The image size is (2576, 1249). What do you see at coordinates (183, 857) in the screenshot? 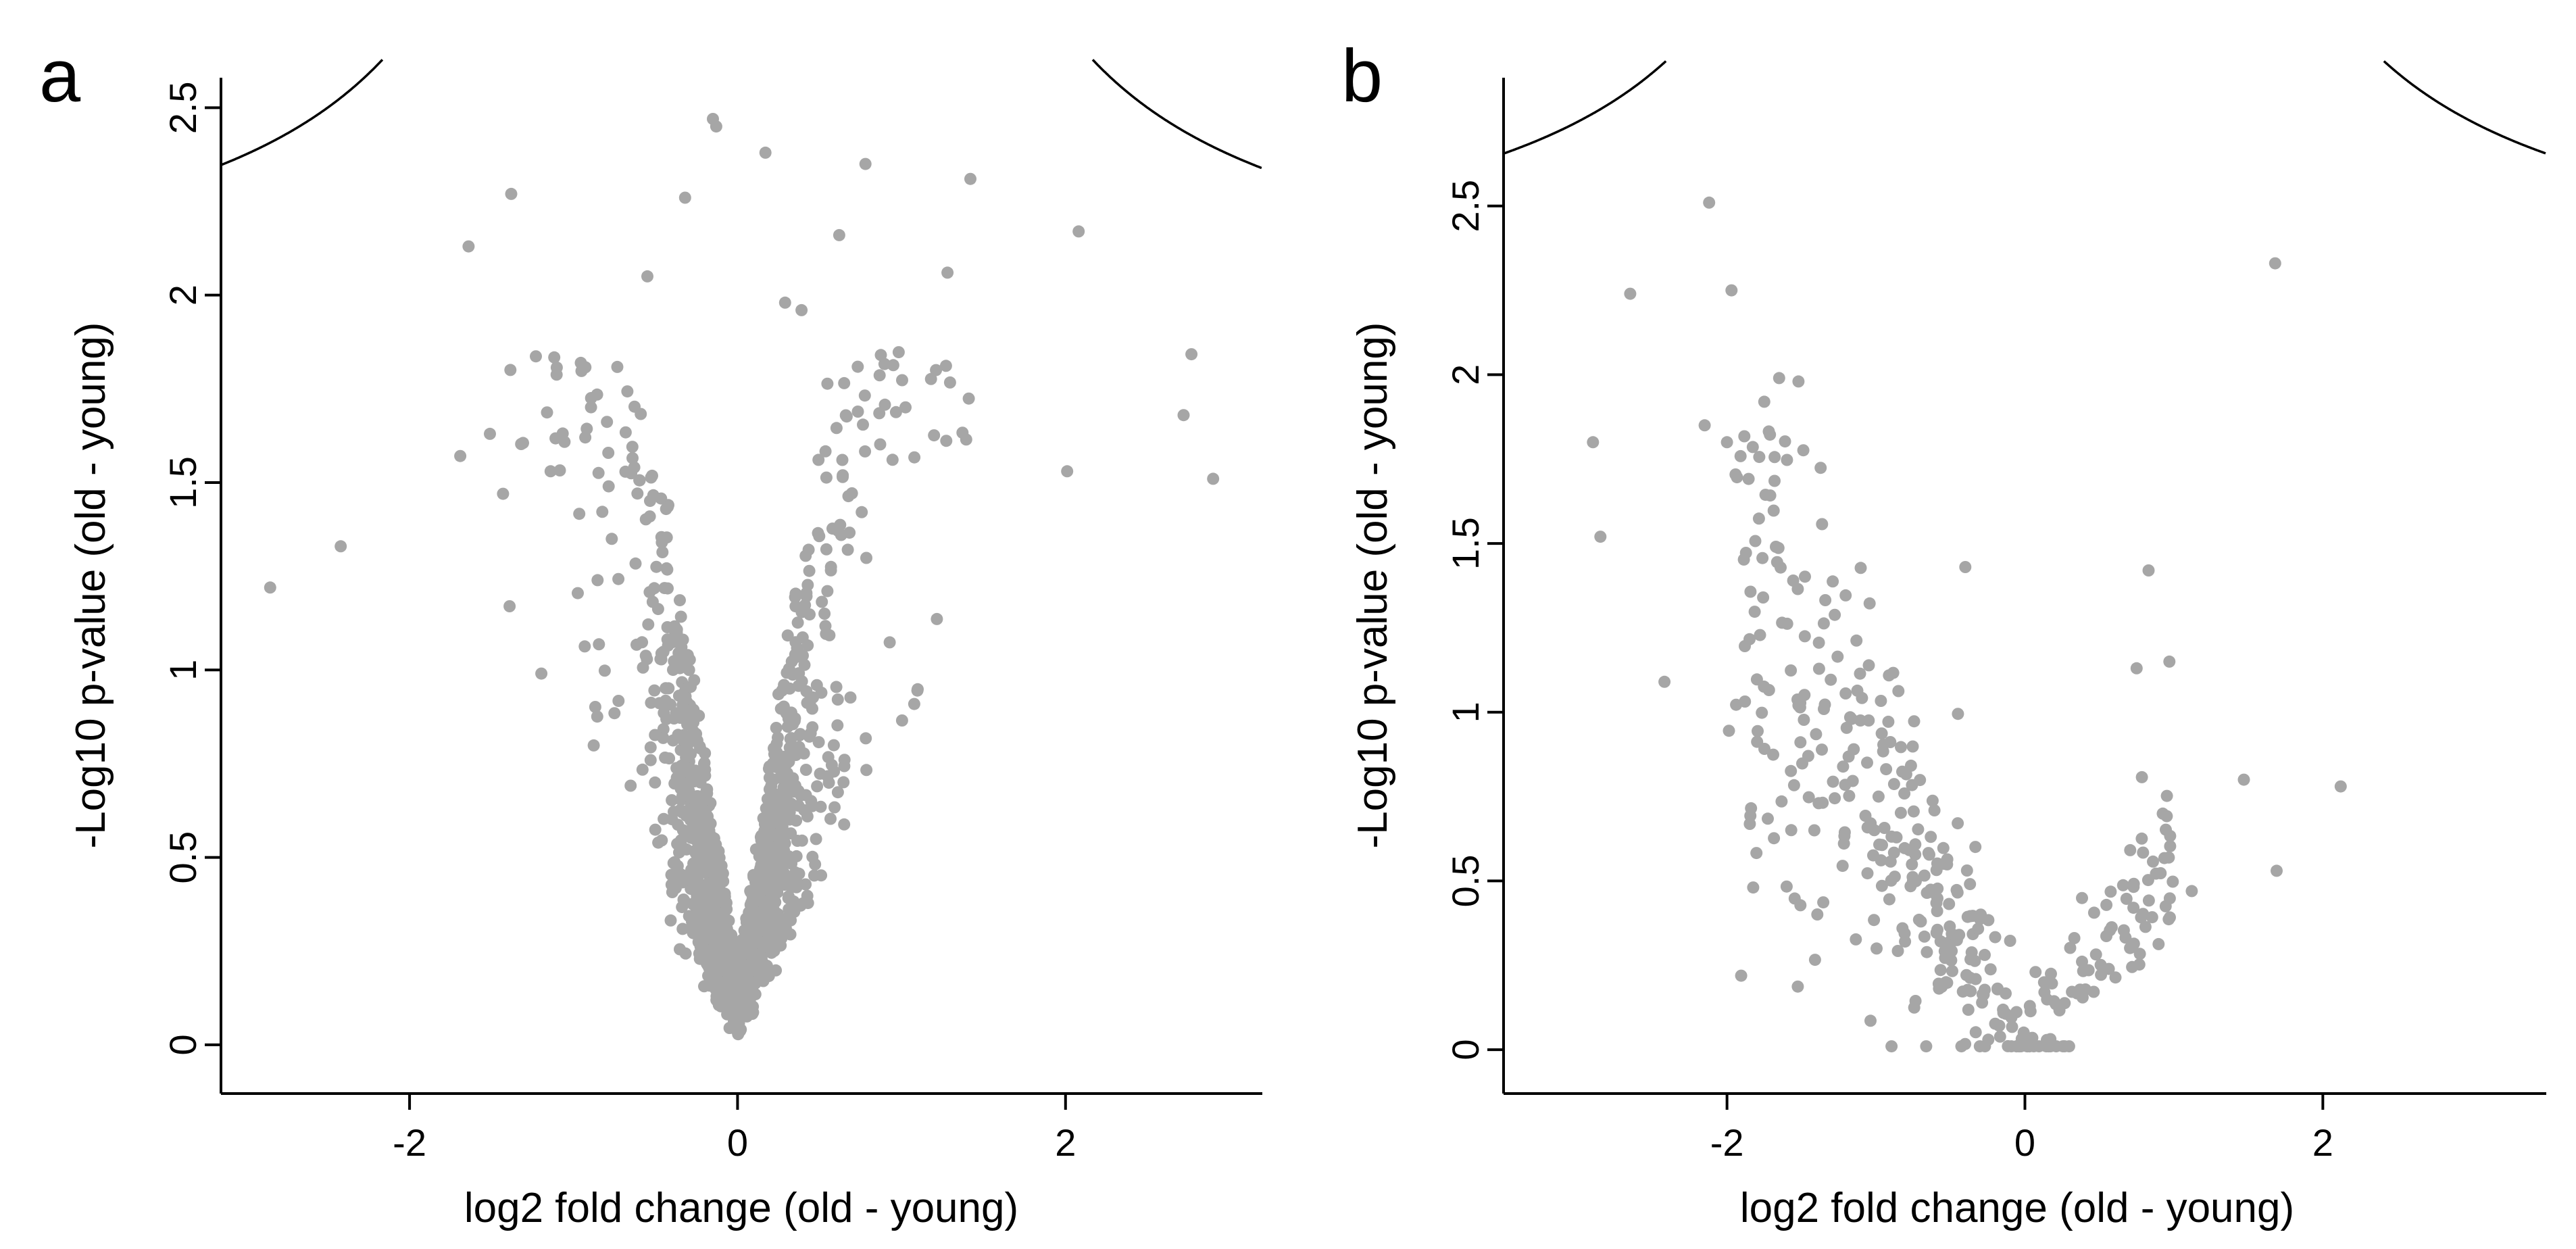
I see `panel-a-y-tick-label: 0.5` at bounding box center [183, 857].